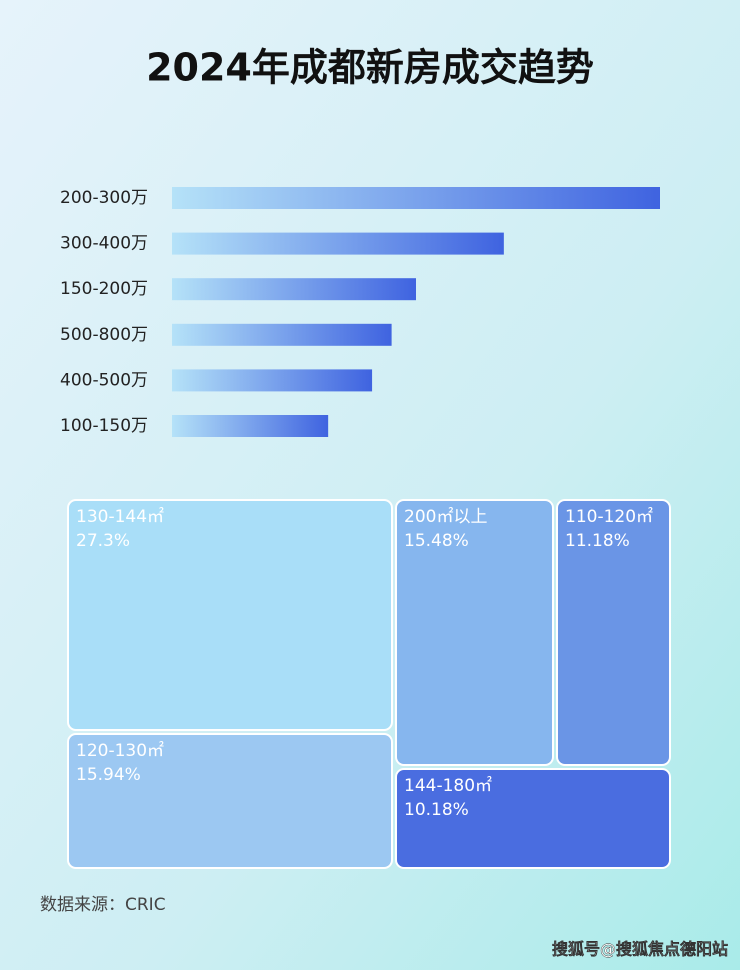 This screenshot has width=740, height=970. I want to click on category-label: 100-150万, so click(104, 426).